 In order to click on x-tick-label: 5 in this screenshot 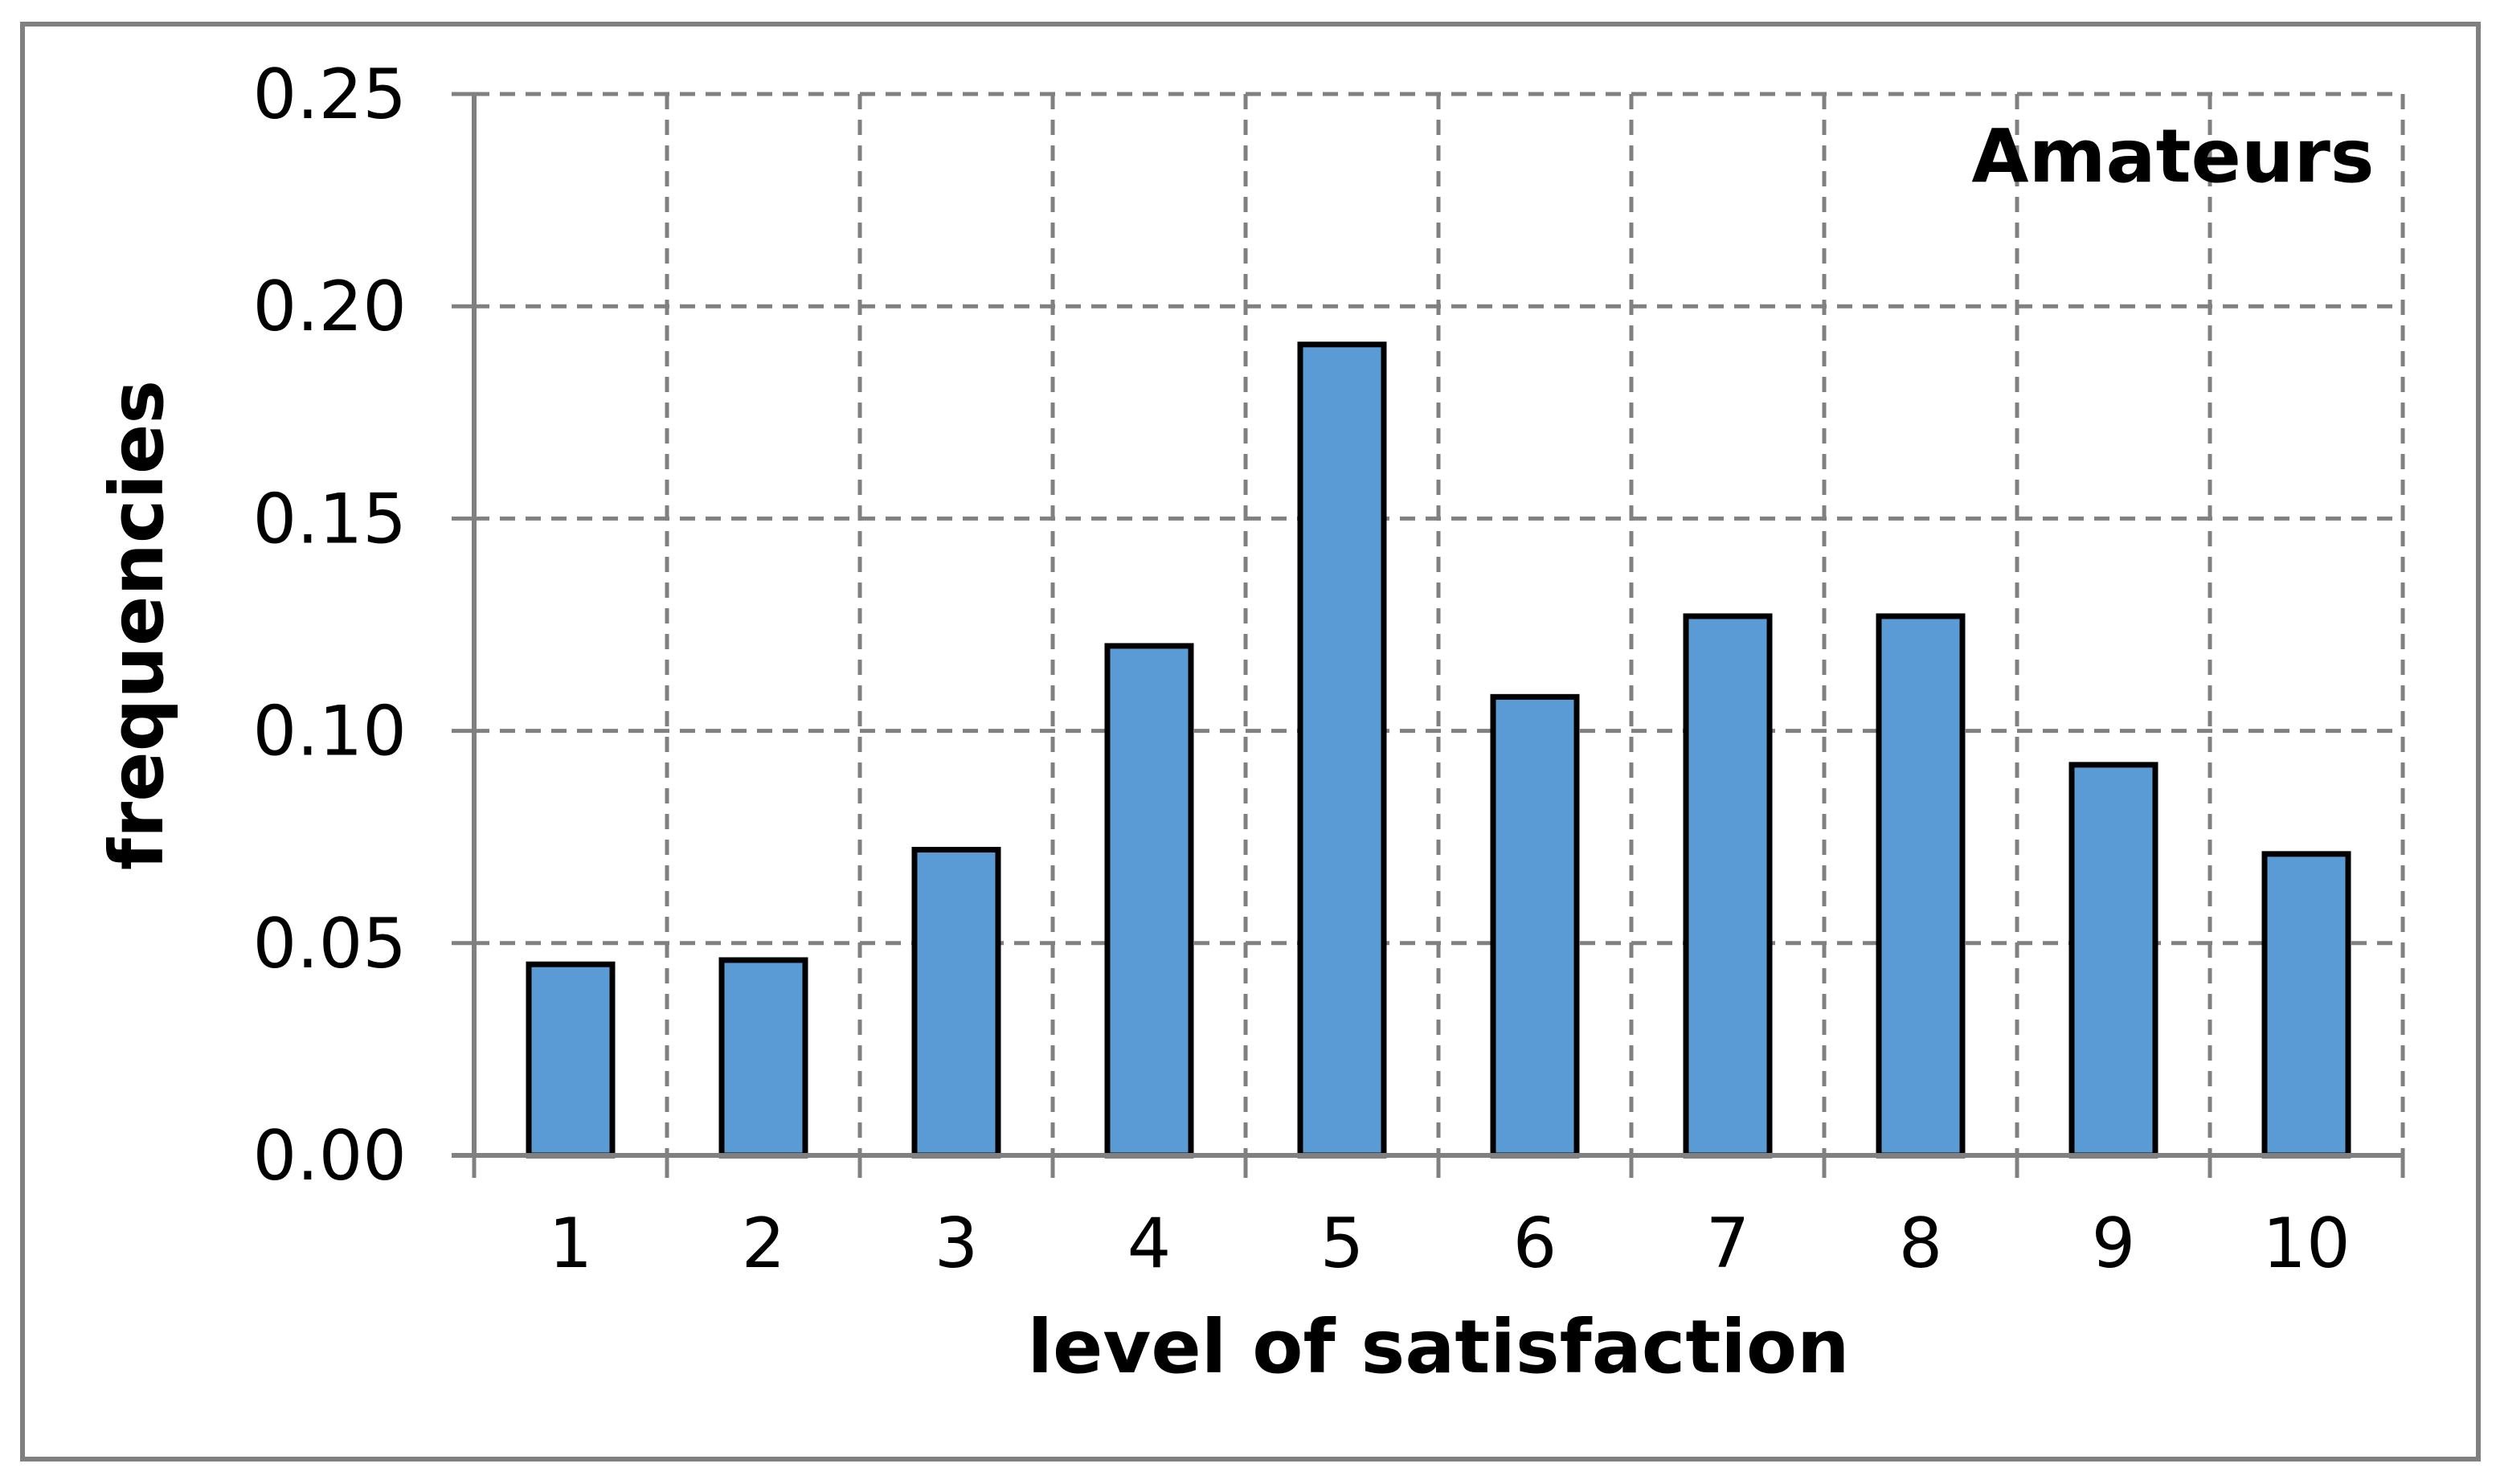, I will do `click(1342, 1244)`.